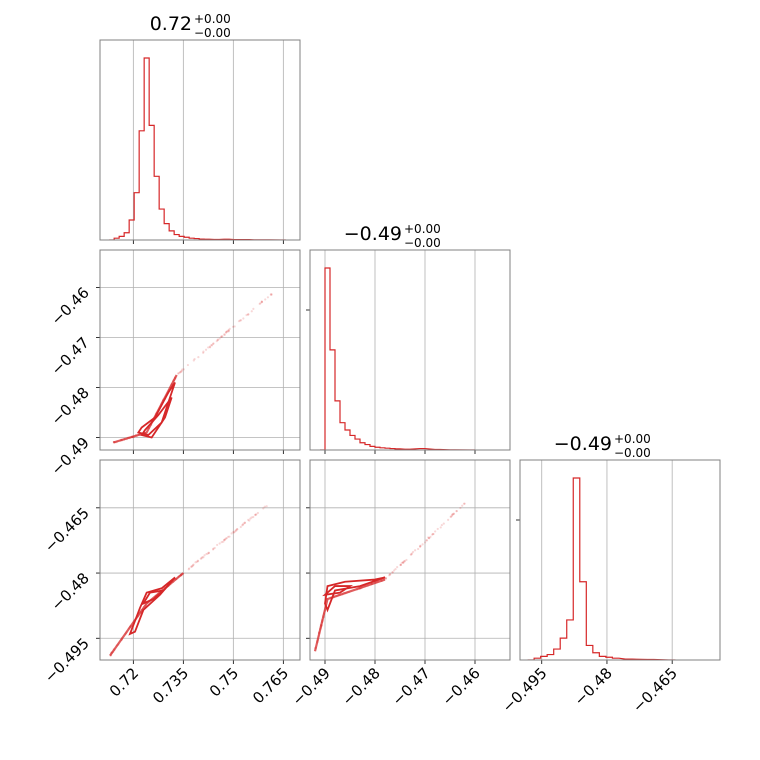  What do you see at coordinates (174, 364) in the screenshot?
I see `panel-row2-col1: −0.46 −0.47 −0.48 −0.49` at bounding box center [174, 364].